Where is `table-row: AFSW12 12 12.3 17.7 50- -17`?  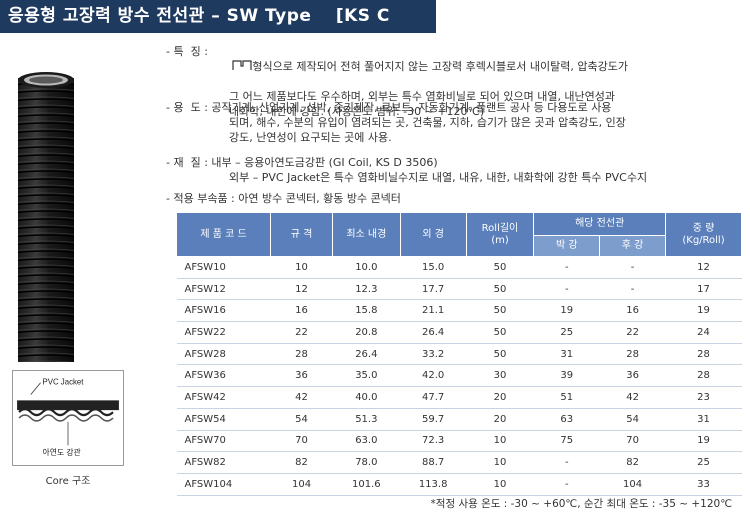 table-row: AFSW12 12 12.3 17.7 50- -17 is located at coordinates (459, 289).